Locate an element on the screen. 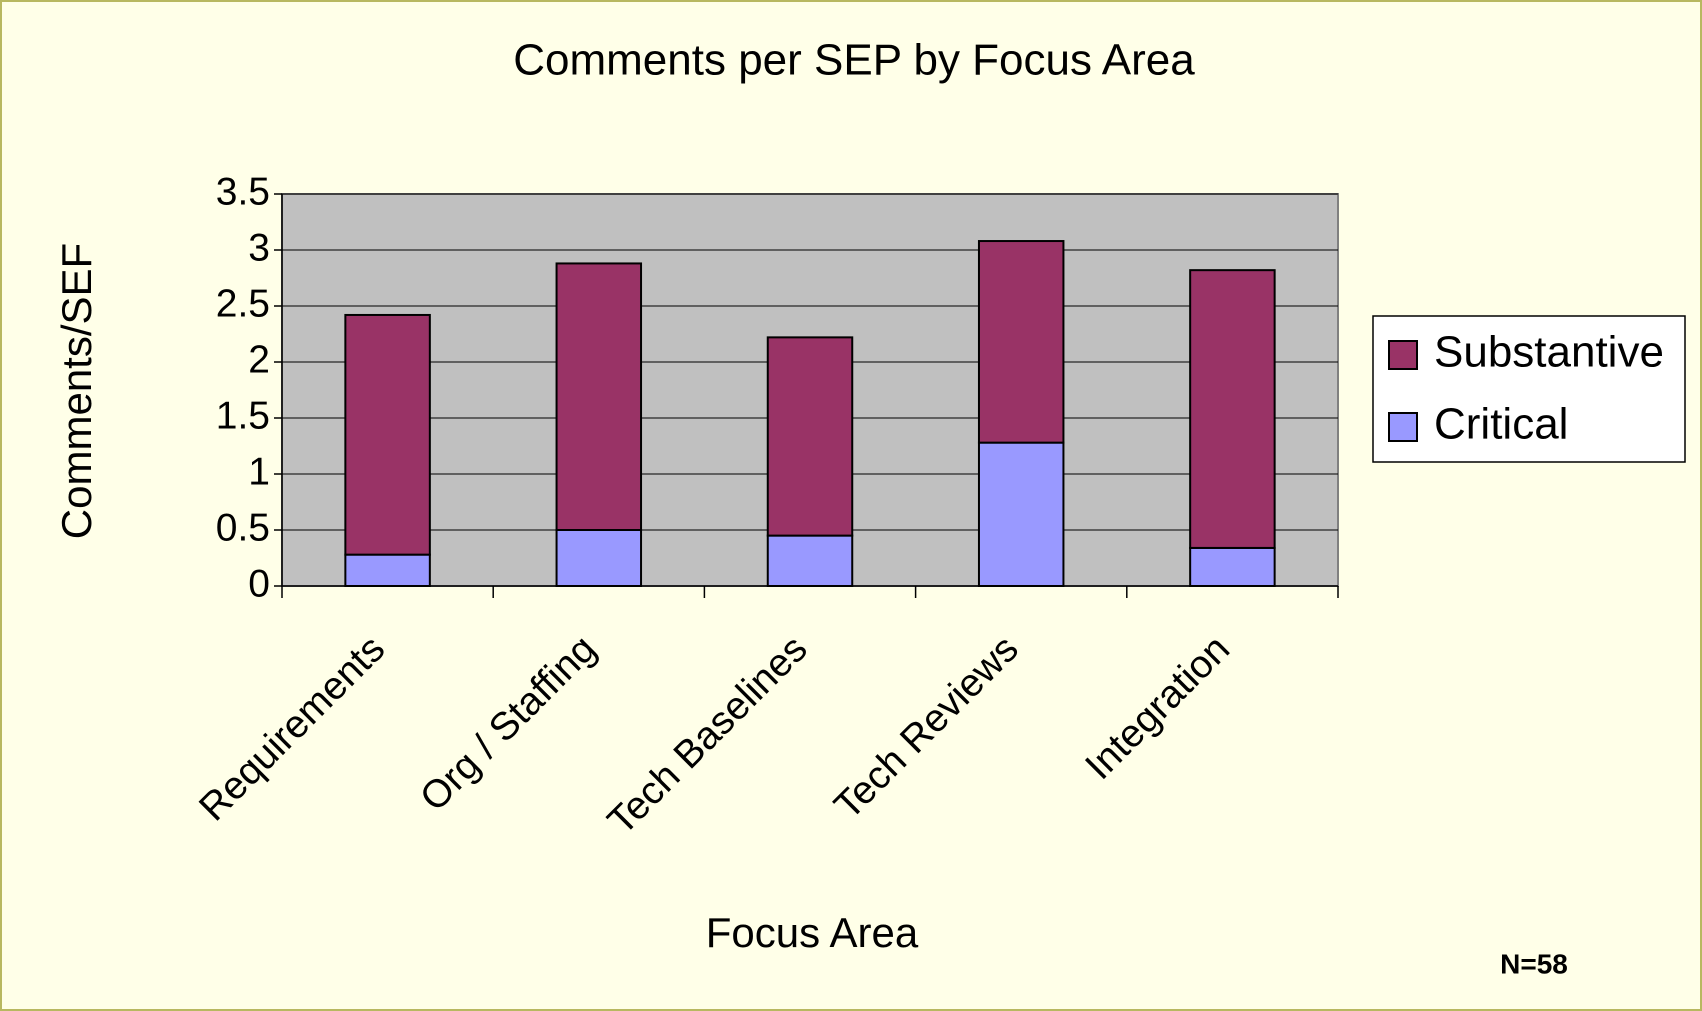  legend-label: Substantive is located at coordinates (1549, 352).